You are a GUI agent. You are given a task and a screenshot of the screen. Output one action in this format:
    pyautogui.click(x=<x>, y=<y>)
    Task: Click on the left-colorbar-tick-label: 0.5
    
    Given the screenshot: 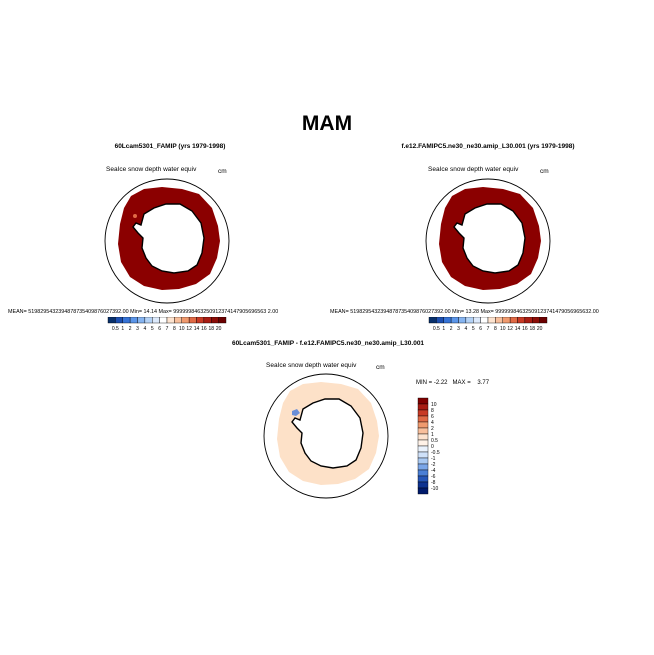 What is the action you would take?
    pyautogui.click(x=115, y=329)
    